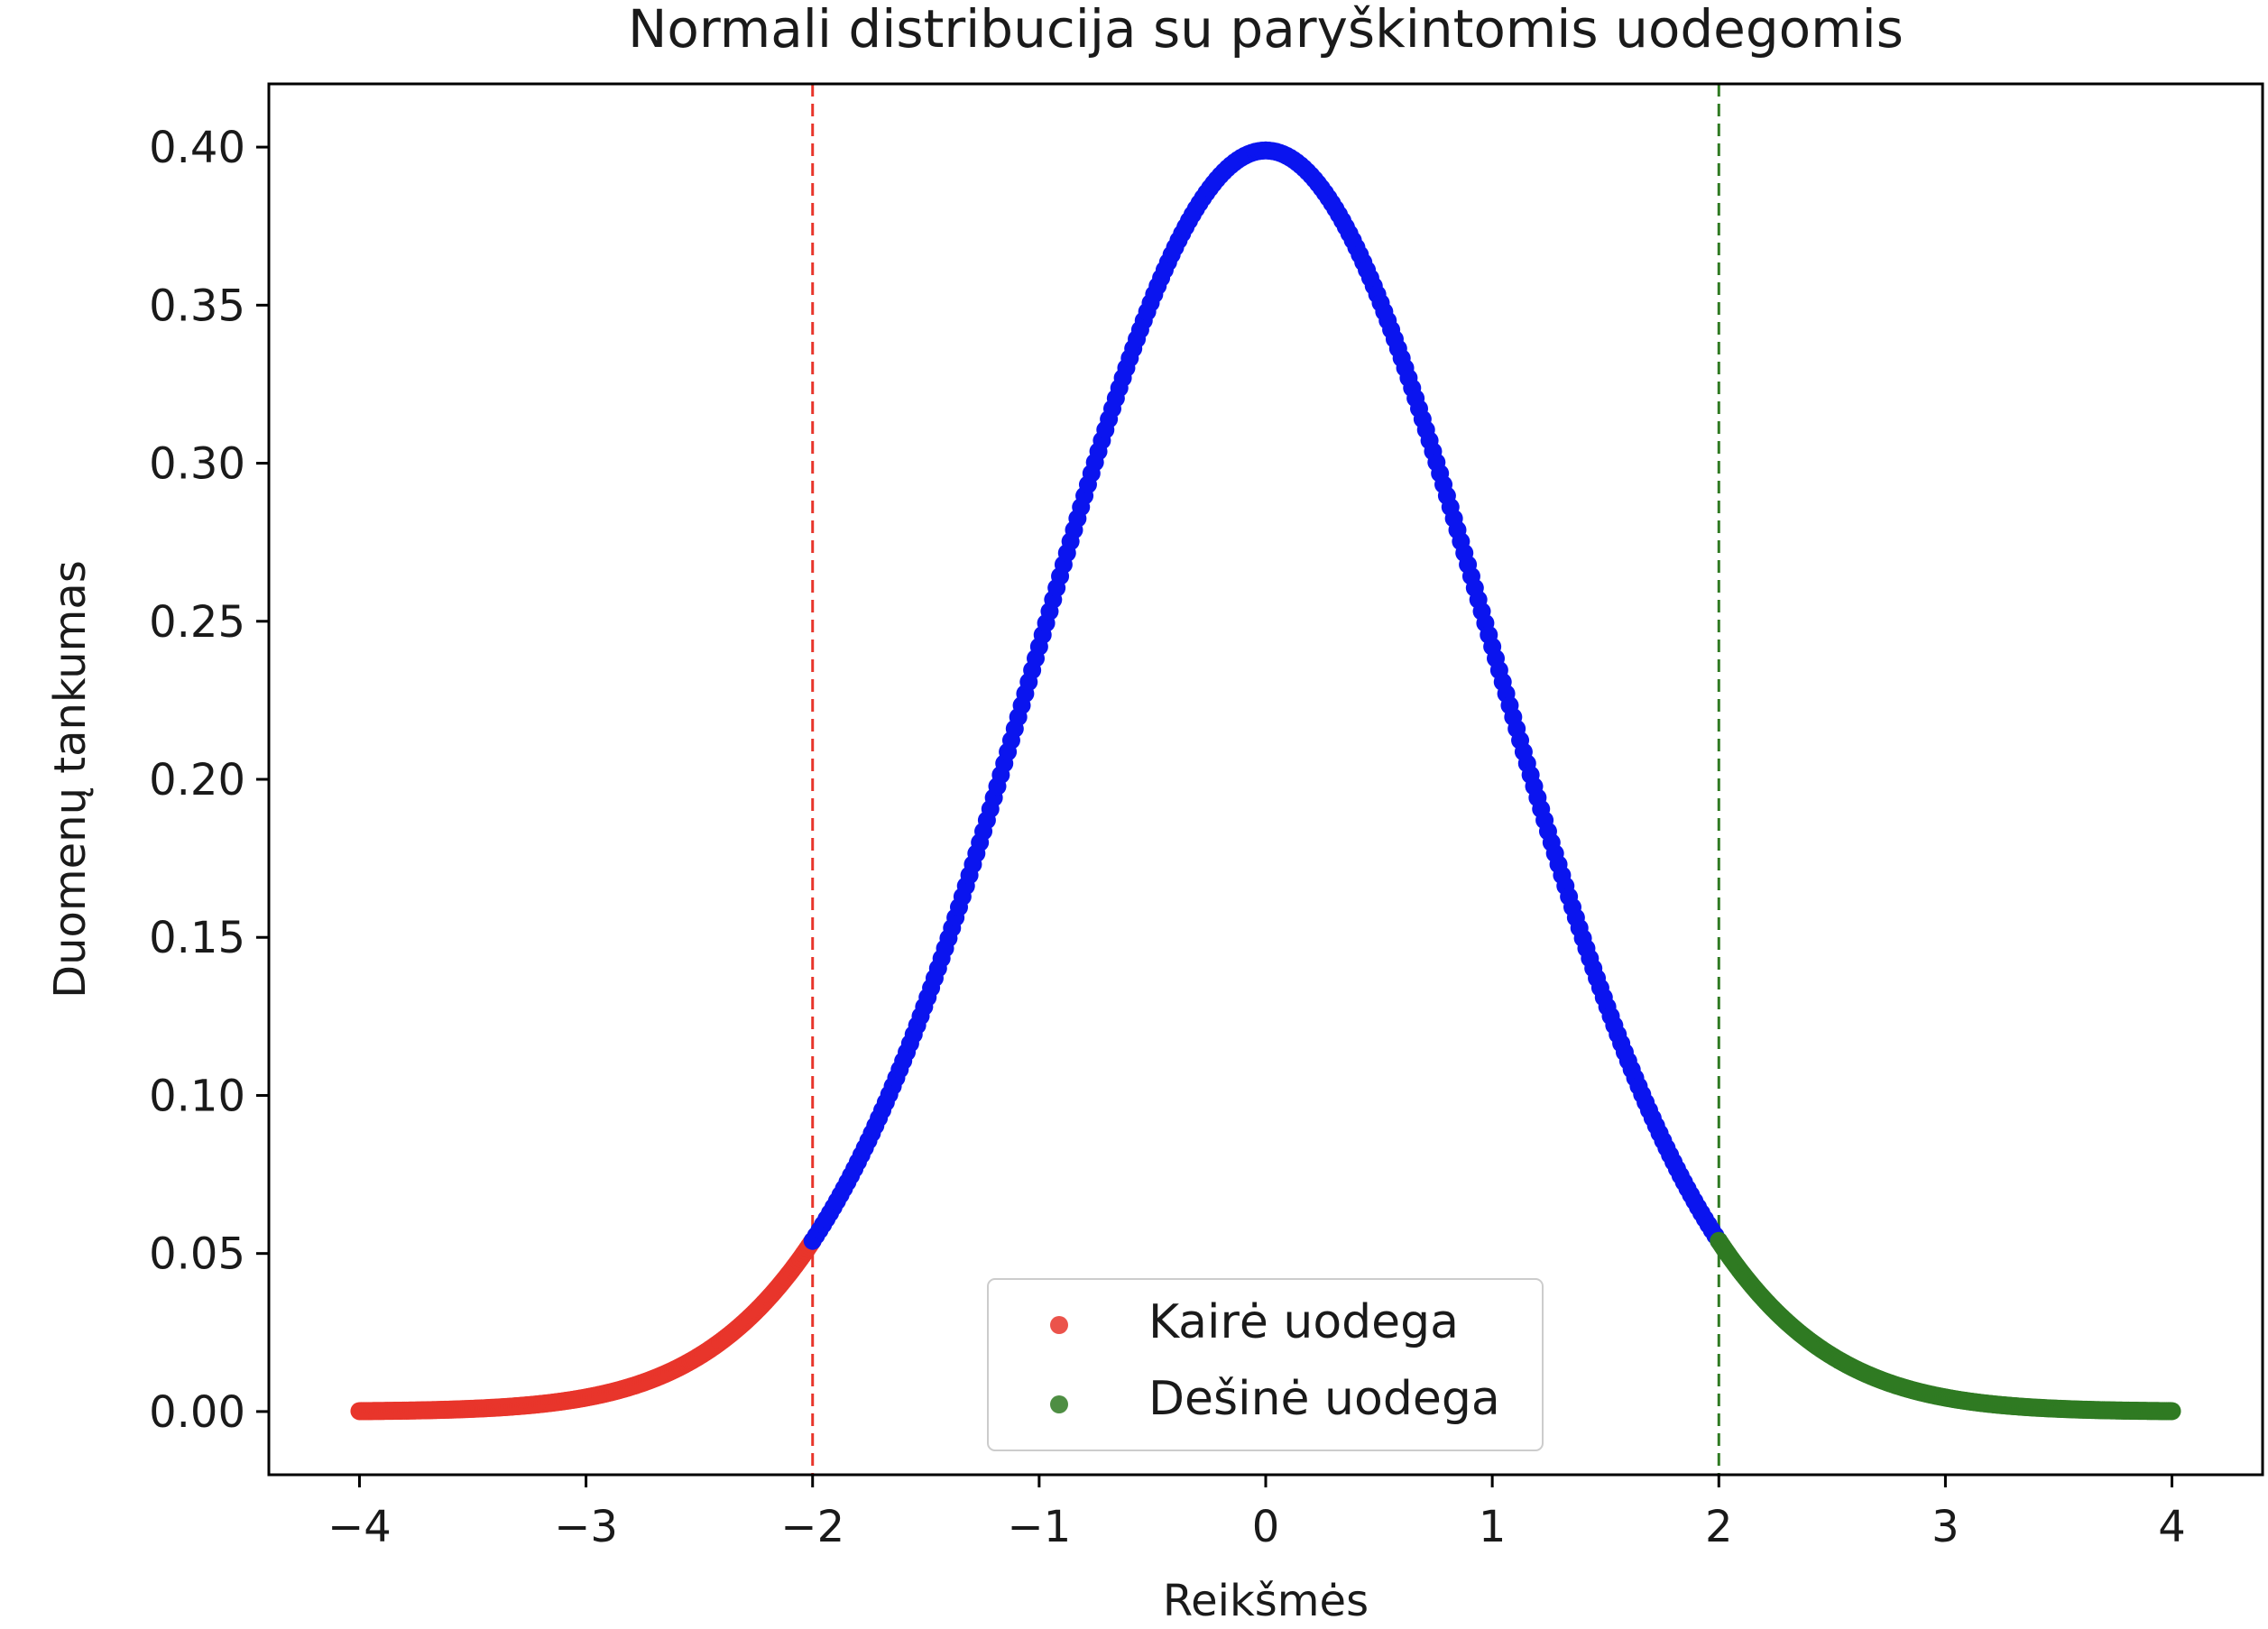 The image size is (2268, 1629). Describe the element at coordinates (586, 1527) in the screenshot. I see `x-tick-label: −3` at that location.